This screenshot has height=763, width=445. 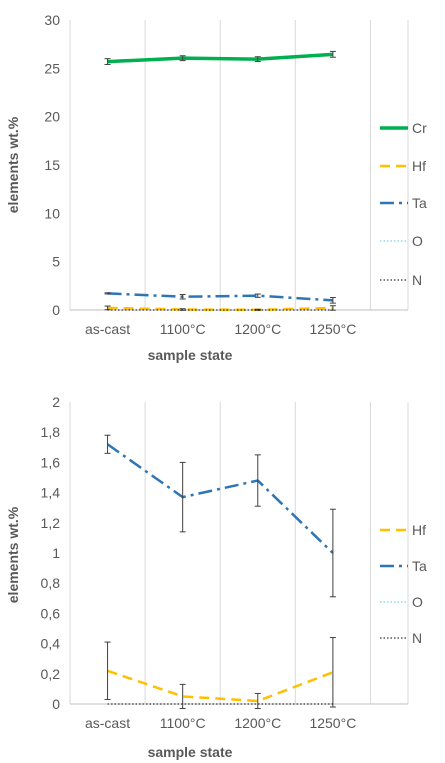 I want to click on y-tick-label: 2, so click(x=56, y=402).